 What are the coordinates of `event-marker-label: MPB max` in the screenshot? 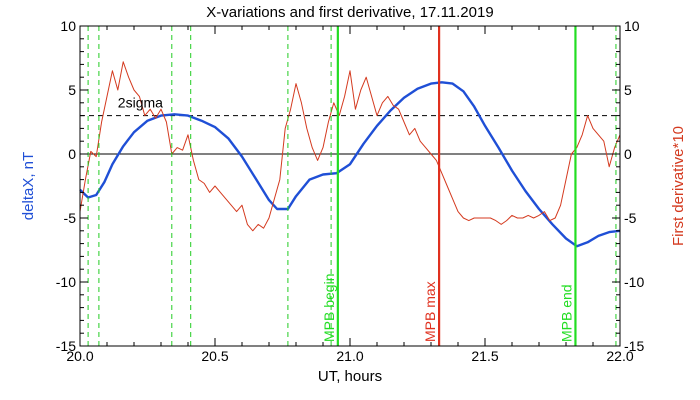 It's located at (430, 311).